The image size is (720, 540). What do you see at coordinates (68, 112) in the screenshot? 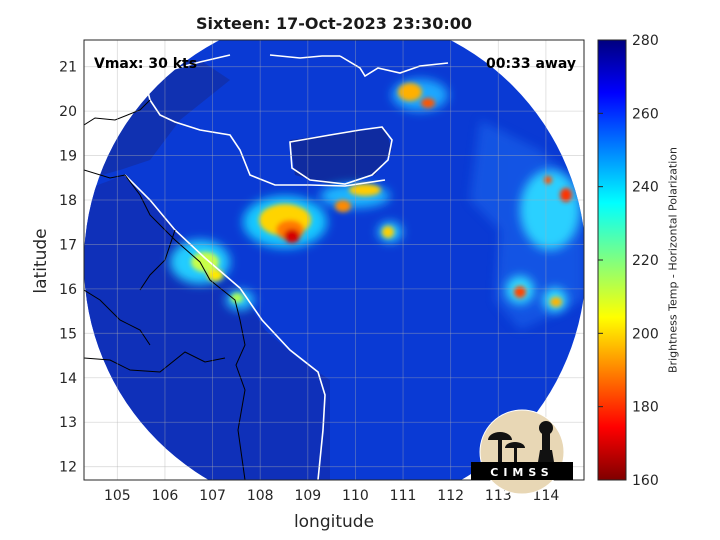
I see `y-tick-label: 20` at bounding box center [68, 112].